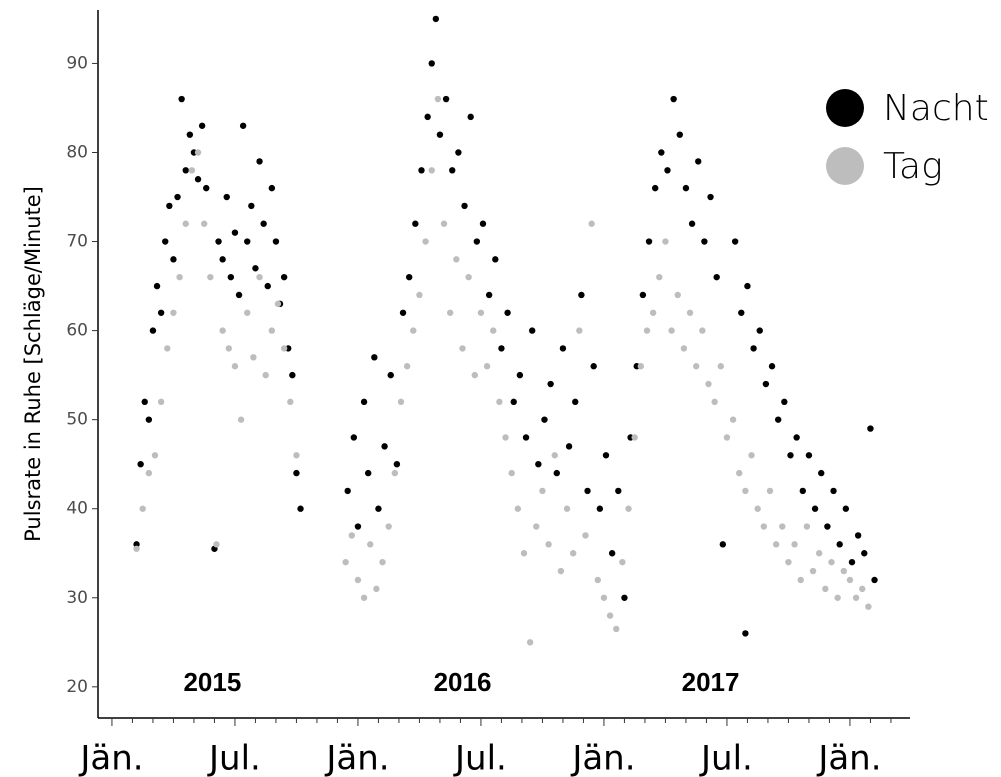 Image resolution: width=1001 pixels, height=777 pixels. What do you see at coordinates (234, 758) in the screenshot?
I see `x-tick-label: Jul.` at bounding box center [234, 758].